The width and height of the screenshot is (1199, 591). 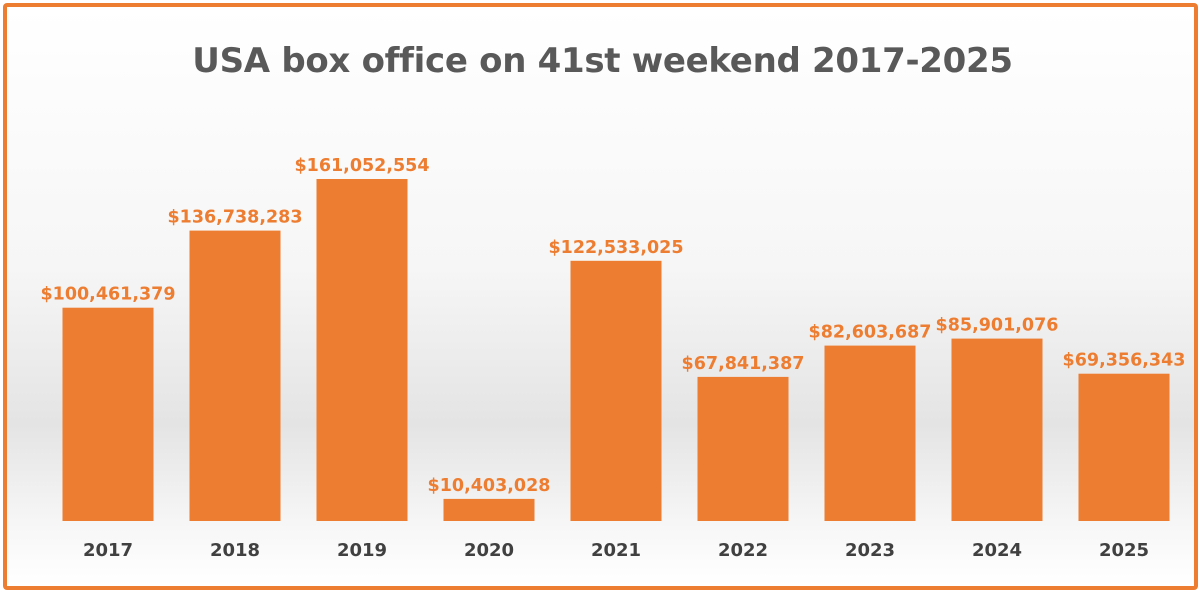 I want to click on bar-2020, so click(x=489, y=509).